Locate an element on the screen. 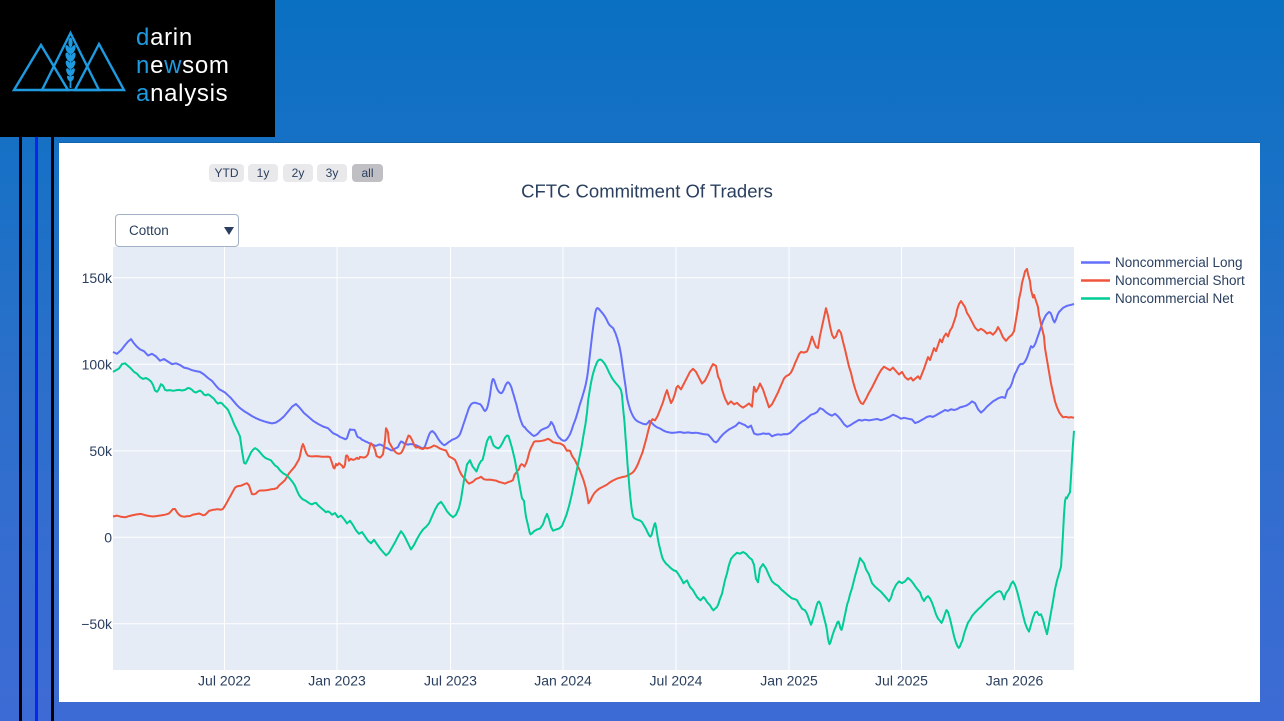 The image size is (1284, 721). svg-text: Jan 2023 is located at coordinates (337, 681).